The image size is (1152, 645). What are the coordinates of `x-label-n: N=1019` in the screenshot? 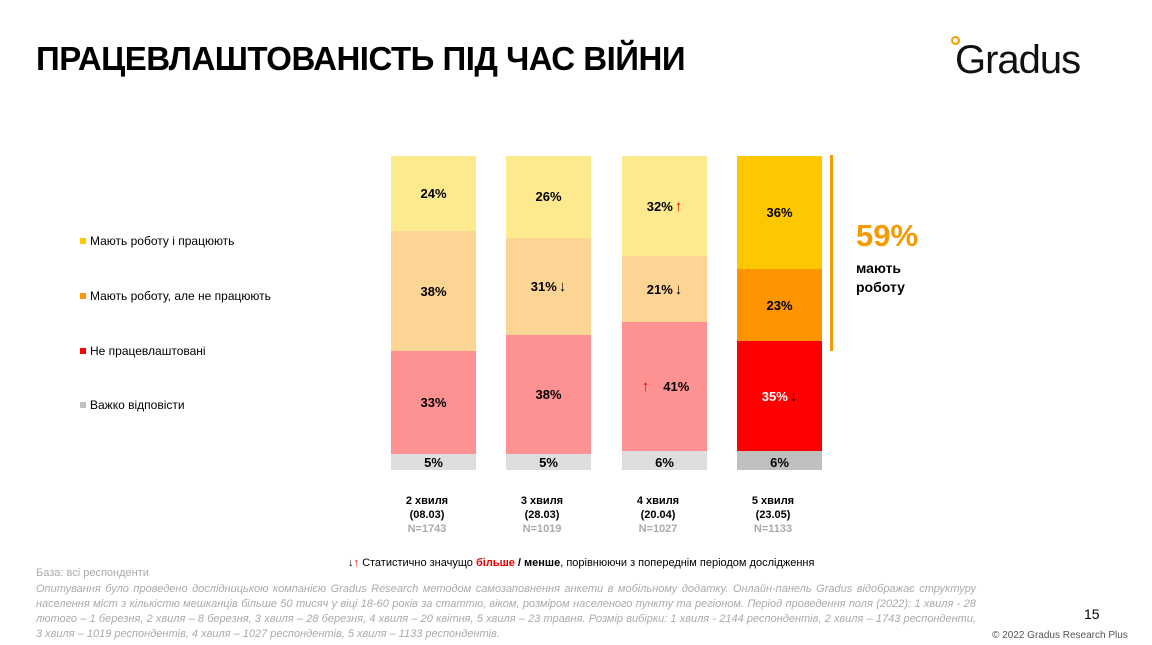 It's located at (542, 529).